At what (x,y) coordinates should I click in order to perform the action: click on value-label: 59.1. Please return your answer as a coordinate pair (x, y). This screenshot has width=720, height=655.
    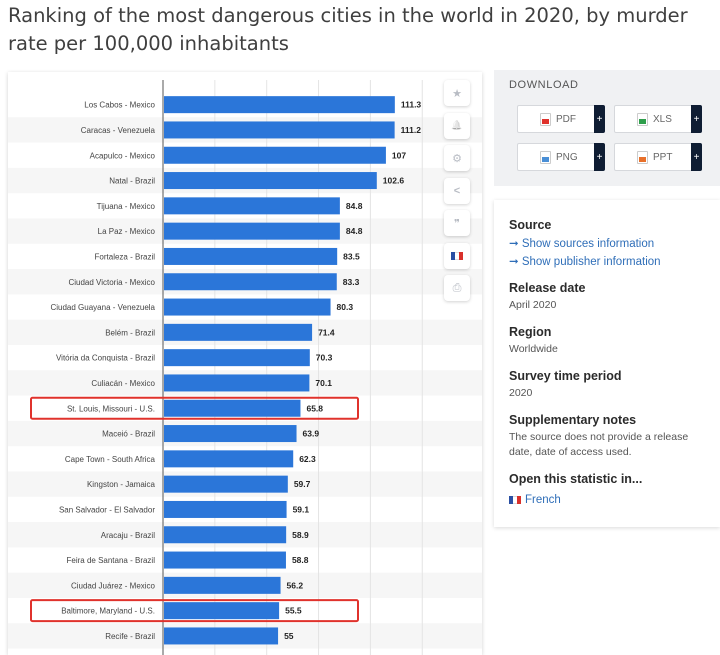
    Looking at the image, I should click on (301, 509).